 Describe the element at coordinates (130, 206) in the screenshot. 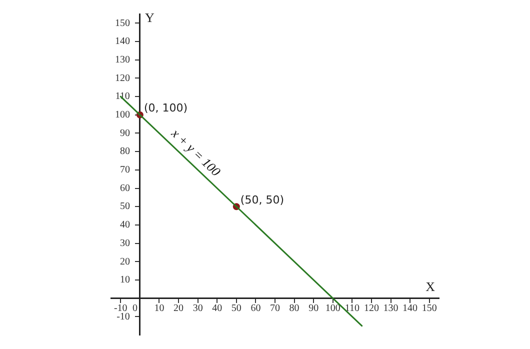

I see `y-tick-label: 50` at that location.